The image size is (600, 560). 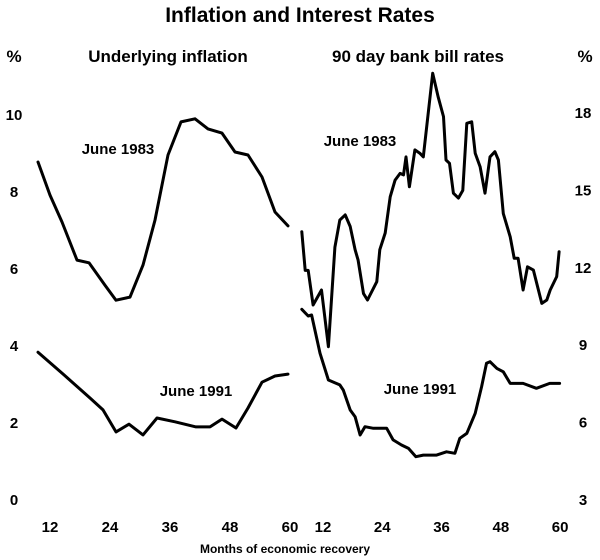 I want to click on right-y-tick-label: 18, so click(x=583, y=113).